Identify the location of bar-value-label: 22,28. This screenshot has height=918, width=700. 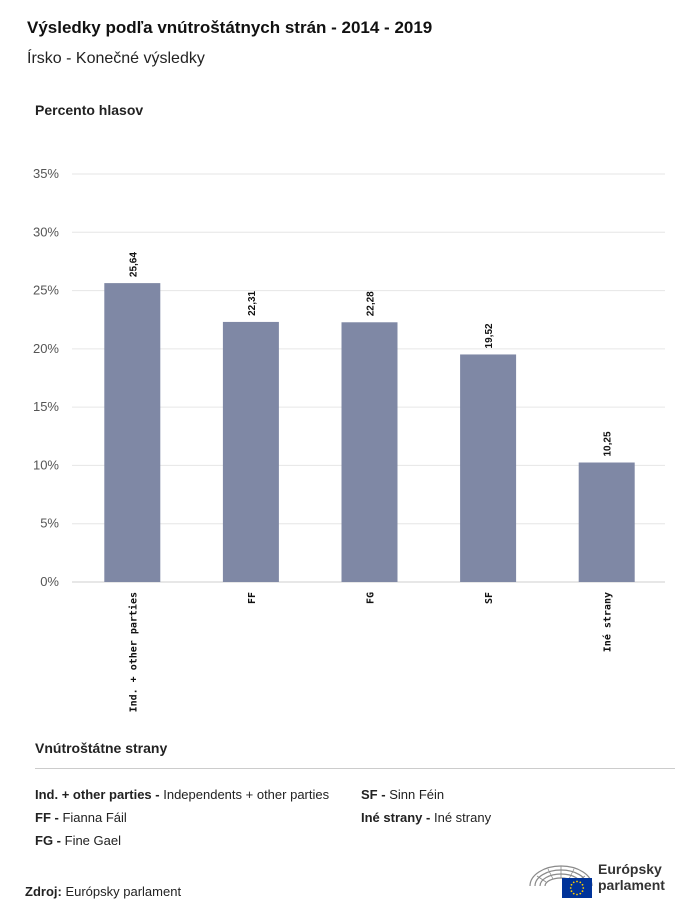
(371, 303).